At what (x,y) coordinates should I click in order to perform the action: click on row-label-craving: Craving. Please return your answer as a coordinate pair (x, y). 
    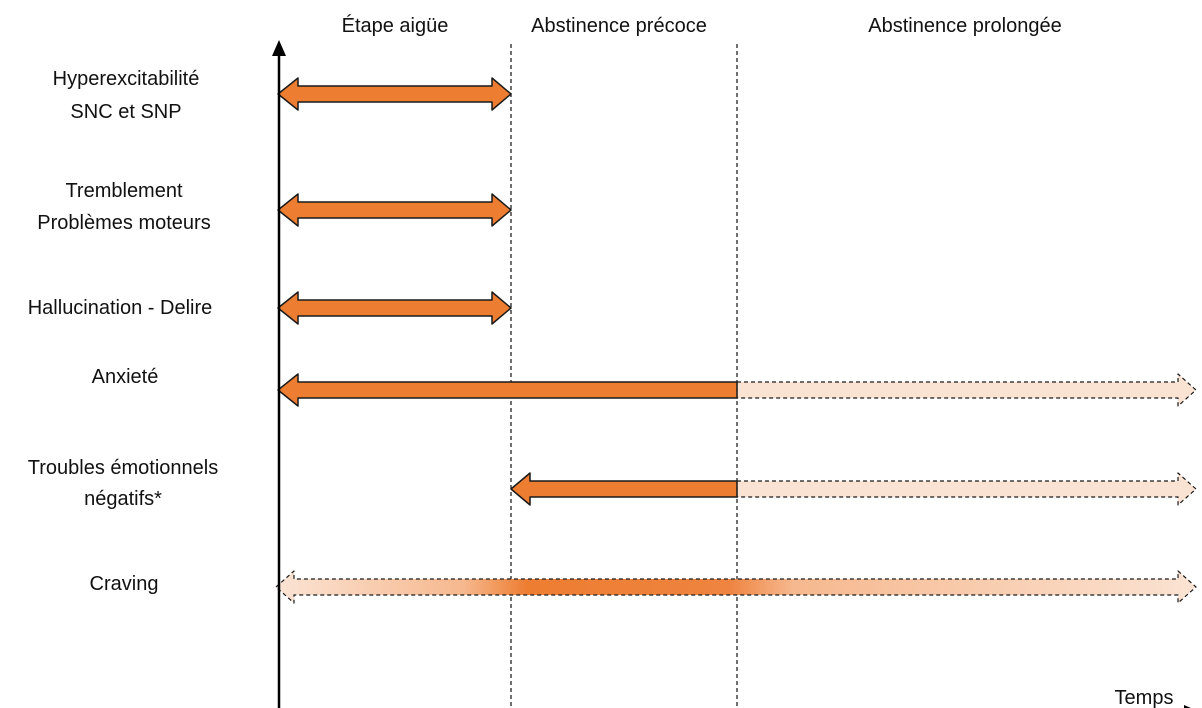
    Looking at the image, I should click on (124, 584).